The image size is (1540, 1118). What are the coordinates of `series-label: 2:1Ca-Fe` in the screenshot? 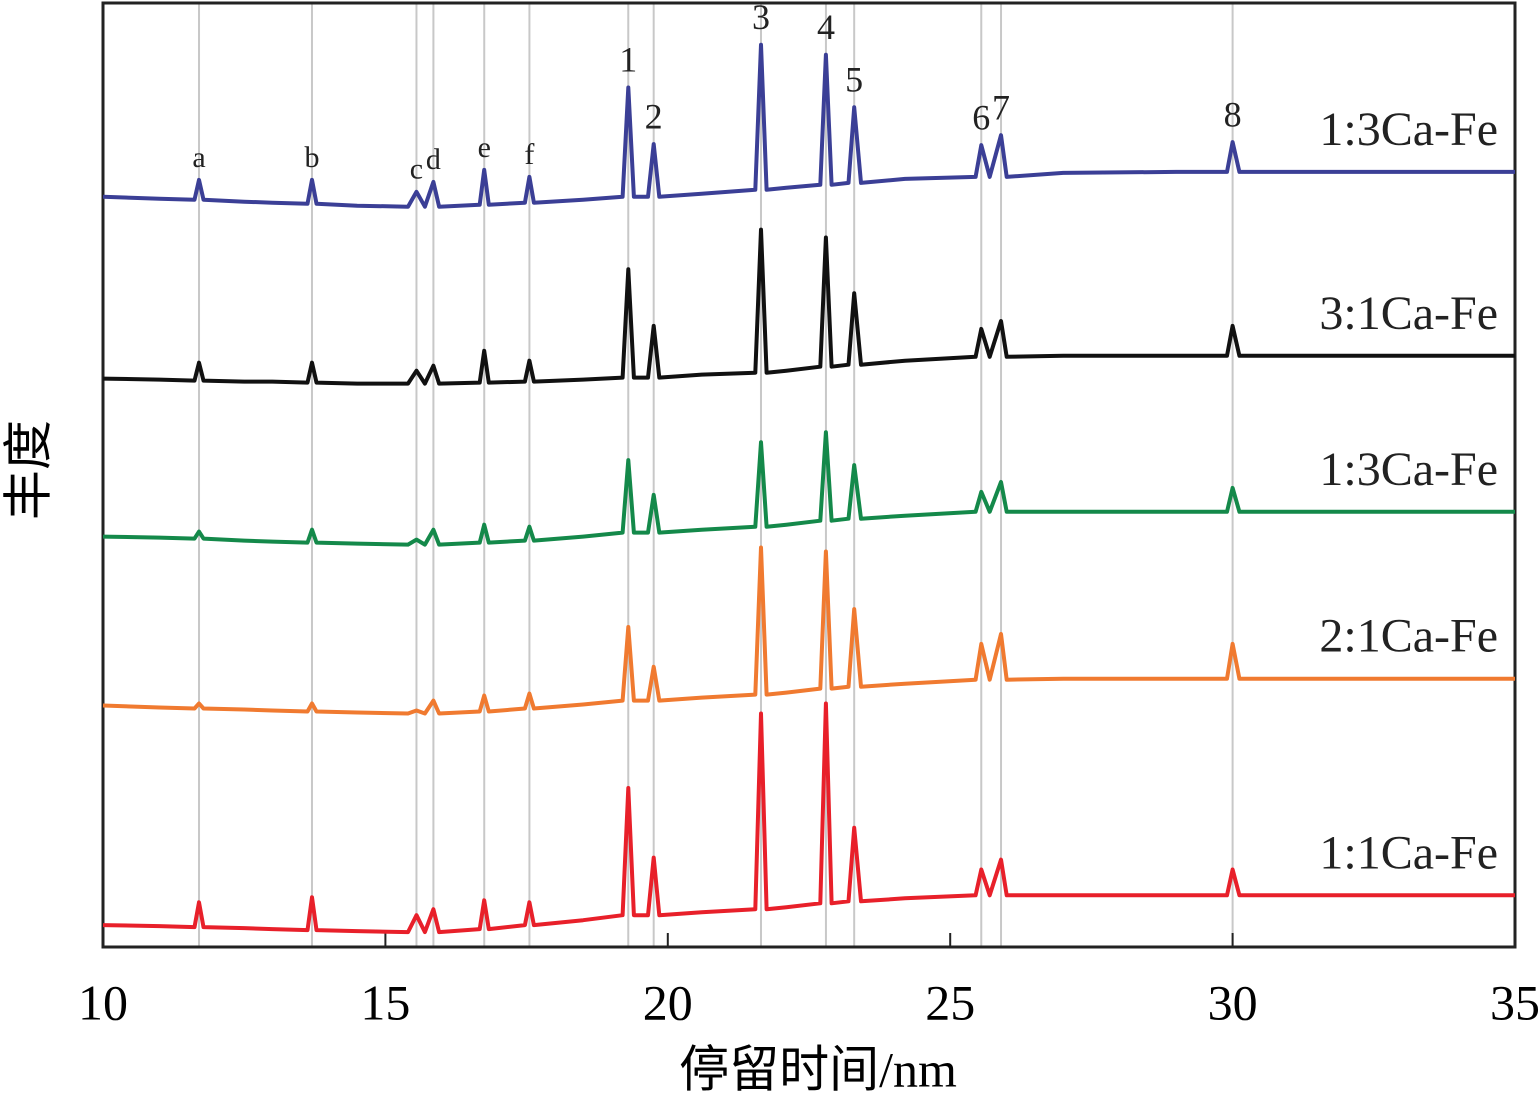 It's located at (1408, 636).